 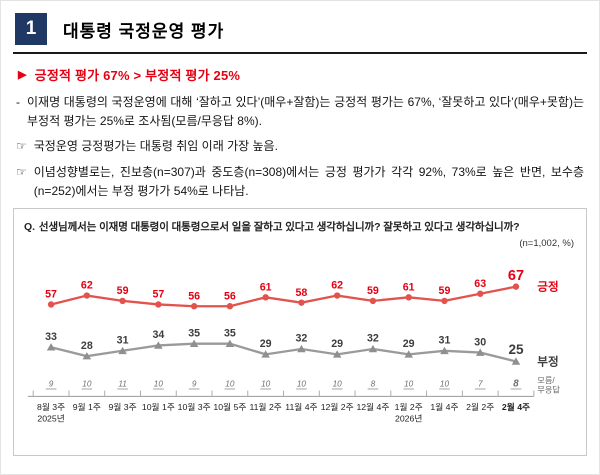 What do you see at coordinates (337, 406) in the screenshot?
I see `x-axis-label: 12월 2주` at bounding box center [337, 406].